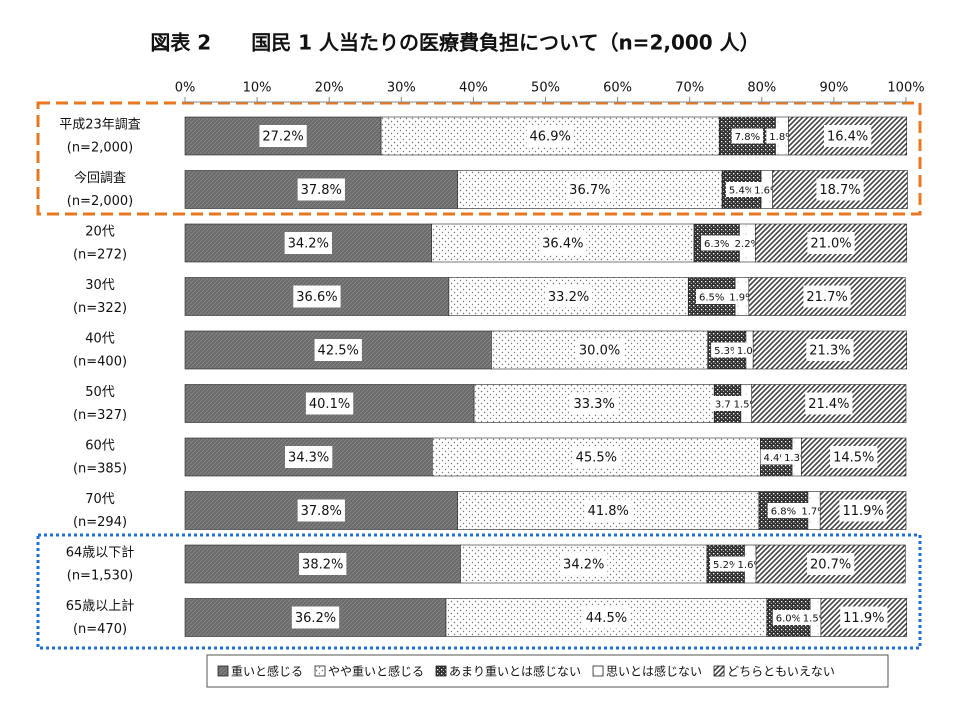 The height and width of the screenshot is (720, 960). Describe the element at coordinates (100, 576) in the screenshot. I see `category-sublabel: (n=1,530)` at that location.